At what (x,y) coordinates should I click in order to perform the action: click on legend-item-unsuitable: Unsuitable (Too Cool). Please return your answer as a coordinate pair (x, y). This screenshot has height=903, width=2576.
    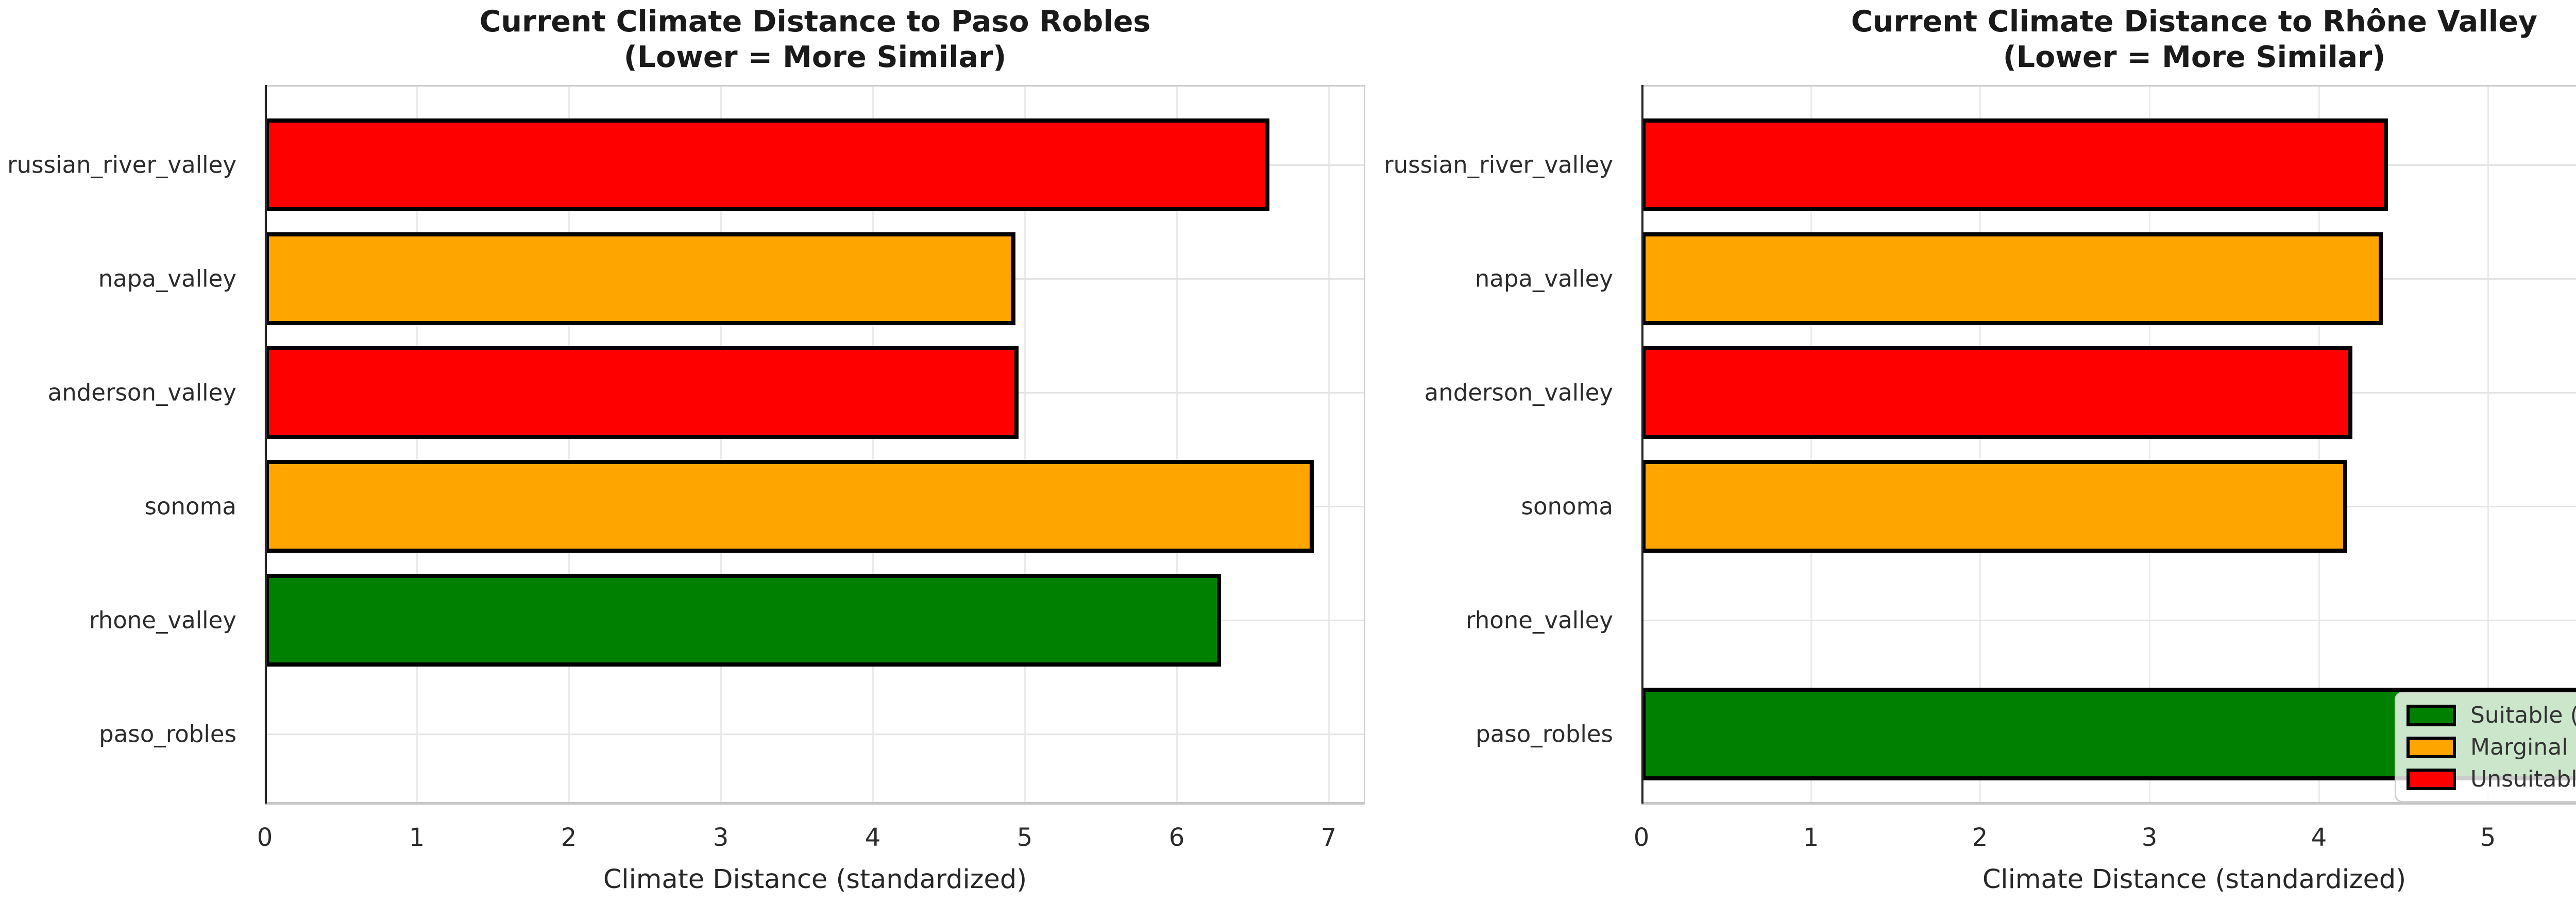
    Looking at the image, I should click on (2491, 779).